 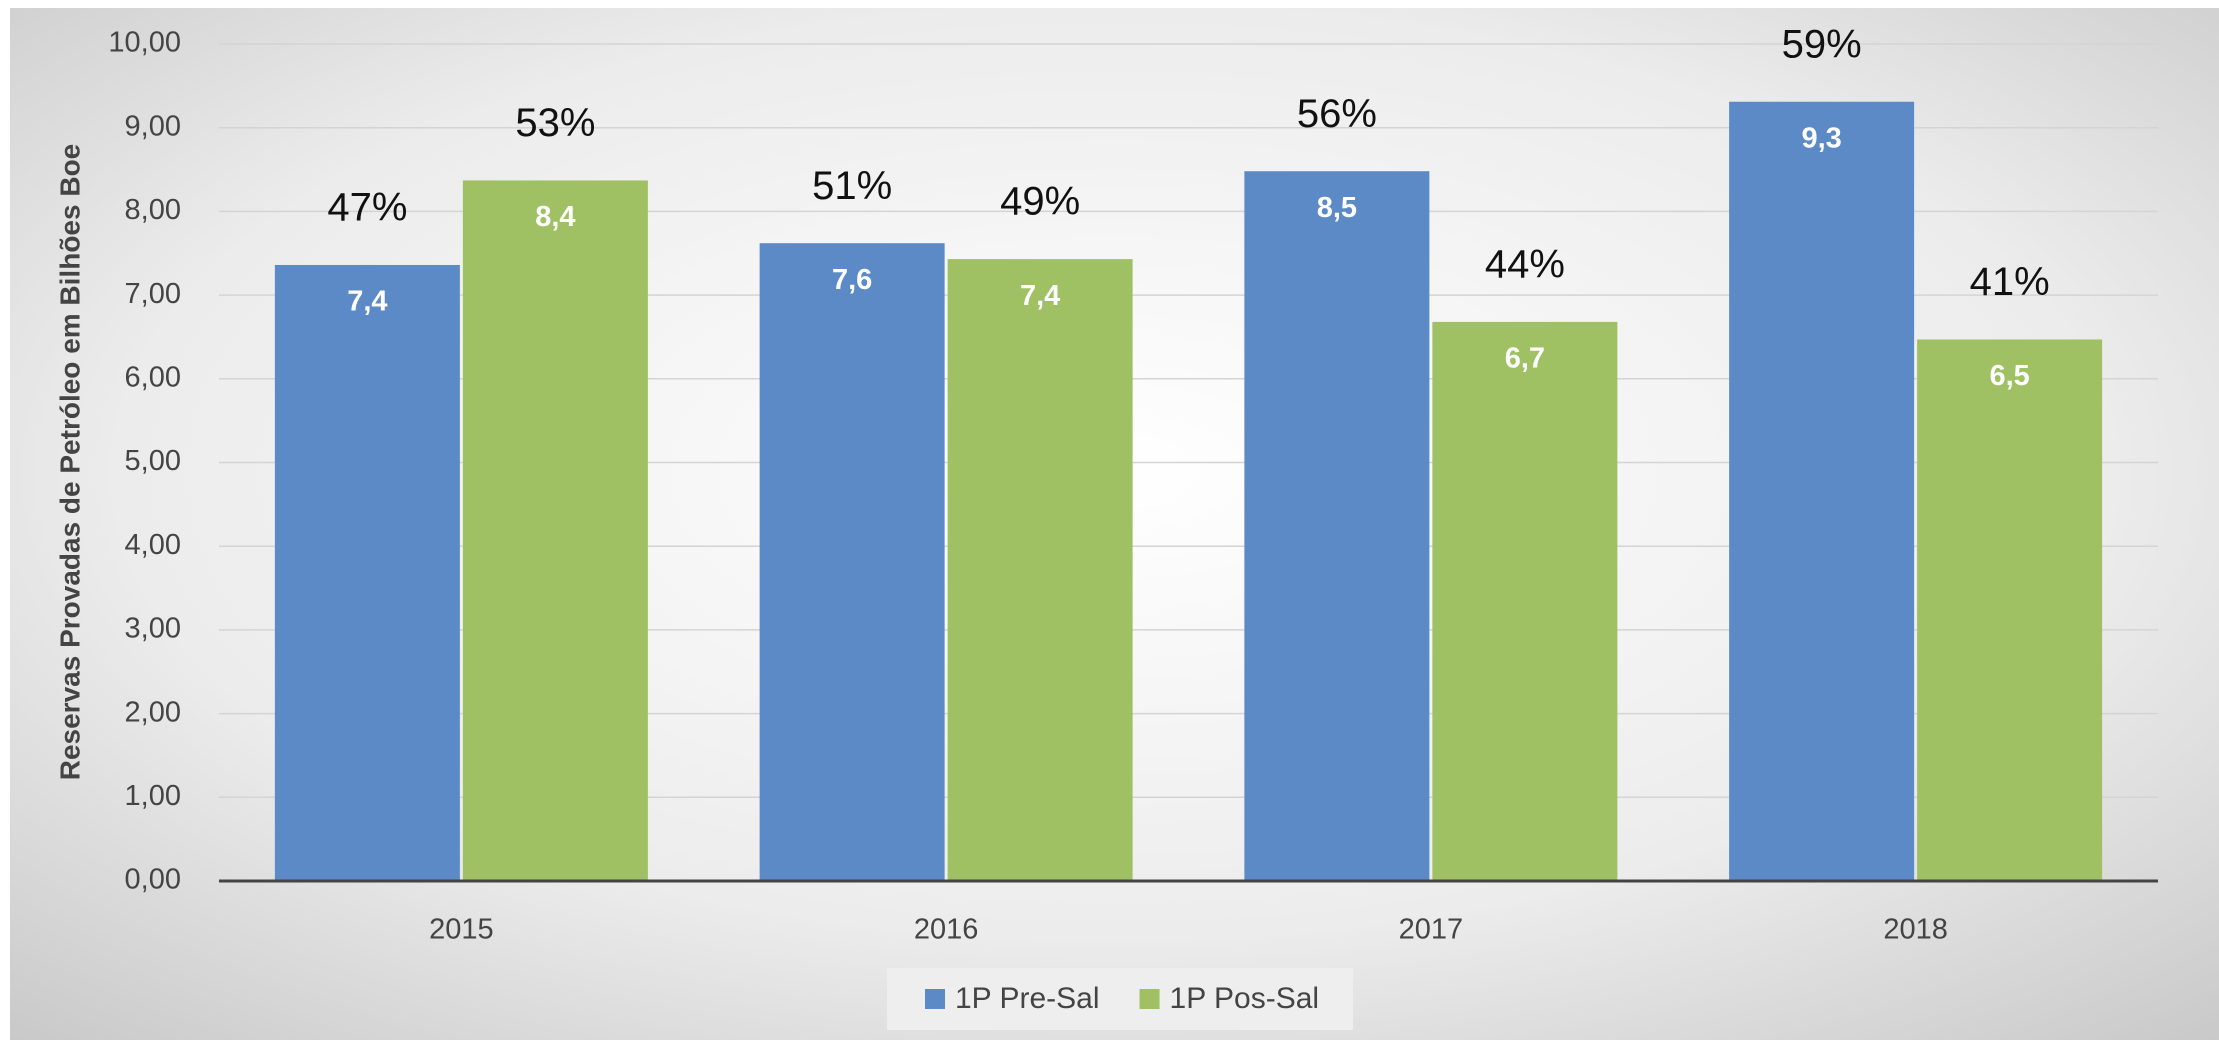 What do you see at coordinates (153, 545) in the screenshot?
I see `y-tick-label: 4,00` at bounding box center [153, 545].